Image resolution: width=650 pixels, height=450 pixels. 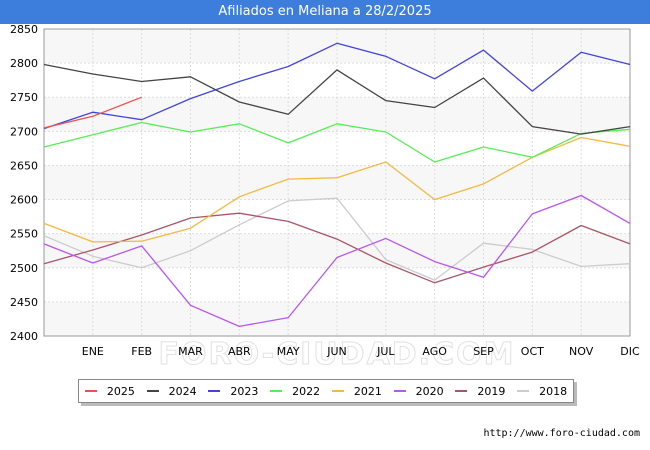 What do you see at coordinates (244, 391) in the screenshot?
I see `legend-label: 2023` at bounding box center [244, 391].